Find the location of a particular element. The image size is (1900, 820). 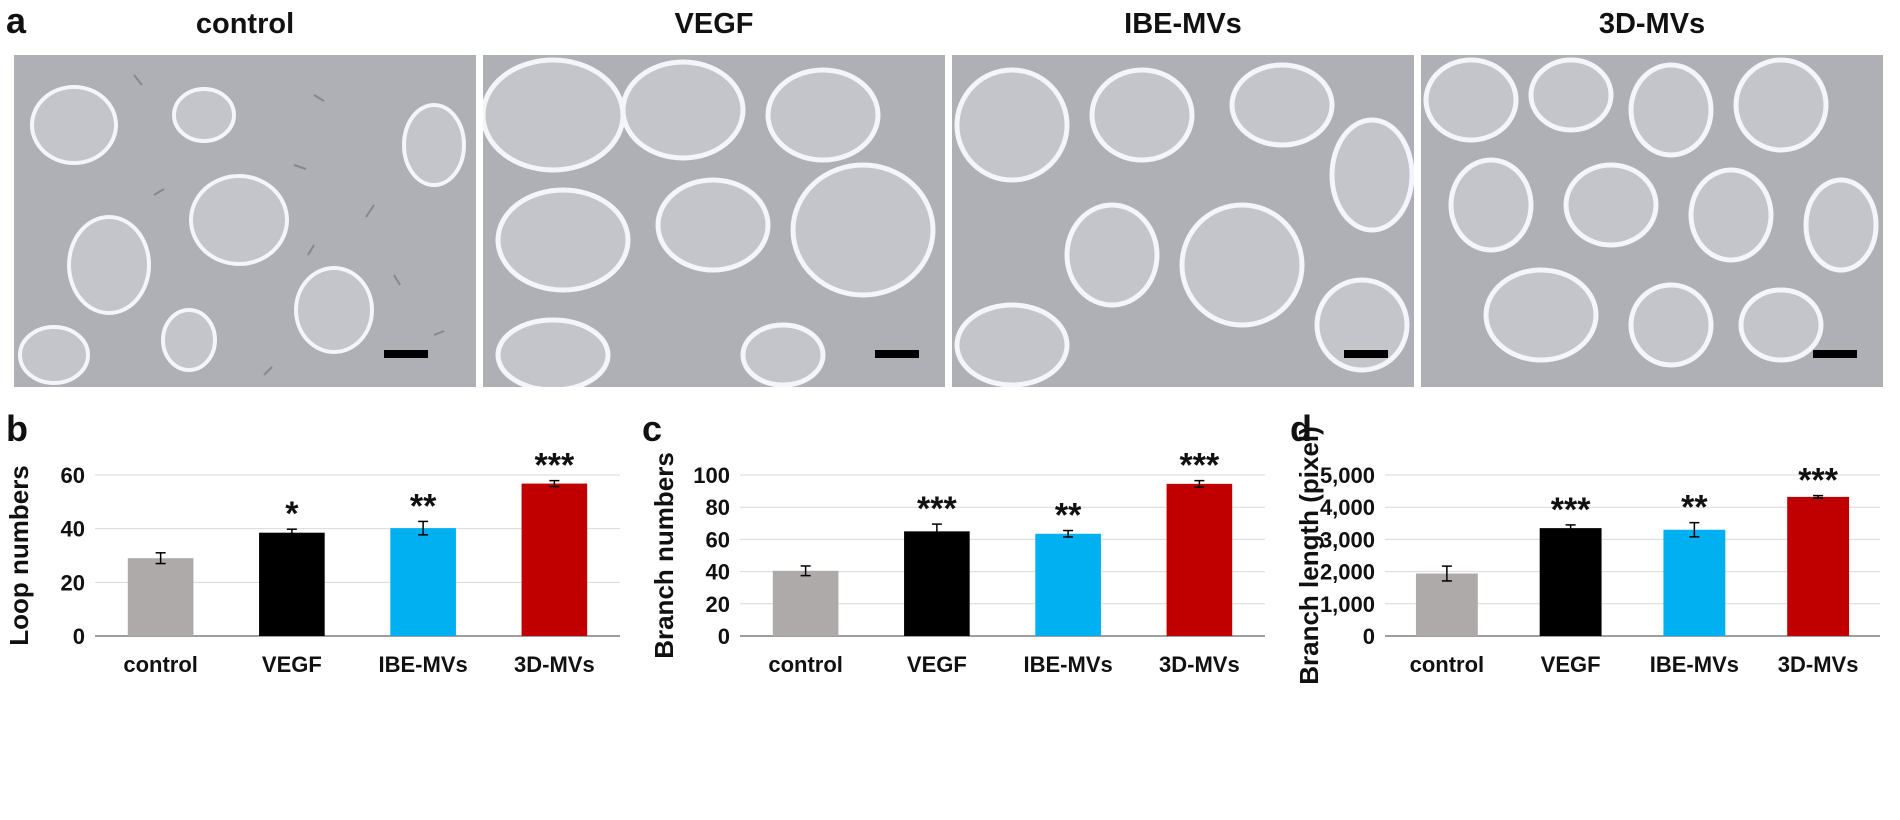

micrograph-title-3d-mvs: 3D-MVs is located at coordinates (1652, 24).